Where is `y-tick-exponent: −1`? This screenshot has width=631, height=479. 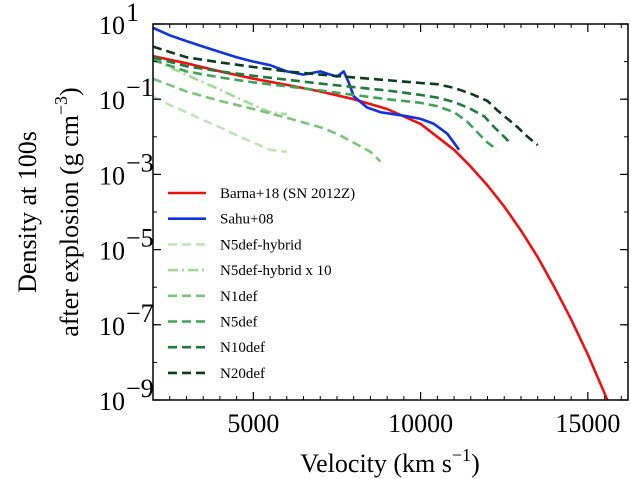
y-tick-exponent: −1 is located at coordinates (140, 87).